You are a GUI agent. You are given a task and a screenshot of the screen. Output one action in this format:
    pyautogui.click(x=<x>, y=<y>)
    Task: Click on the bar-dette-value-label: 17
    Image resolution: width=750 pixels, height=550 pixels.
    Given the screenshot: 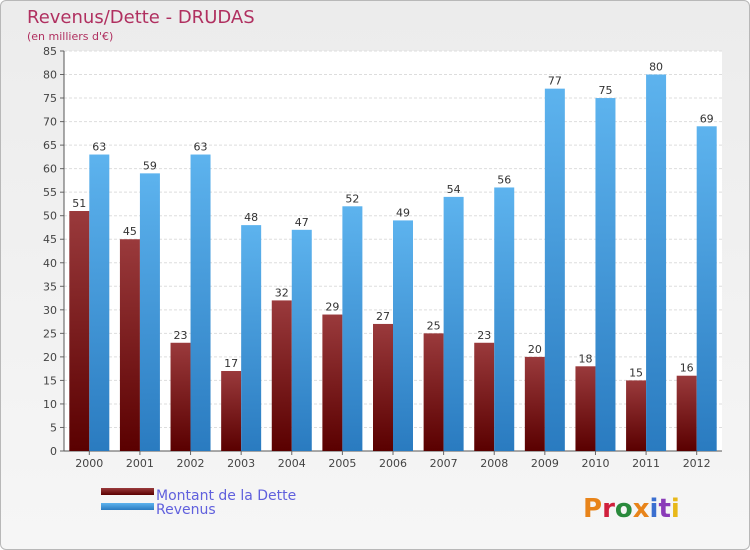 What is the action you would take?
    pyautogui.click(x=231, y=363)
    